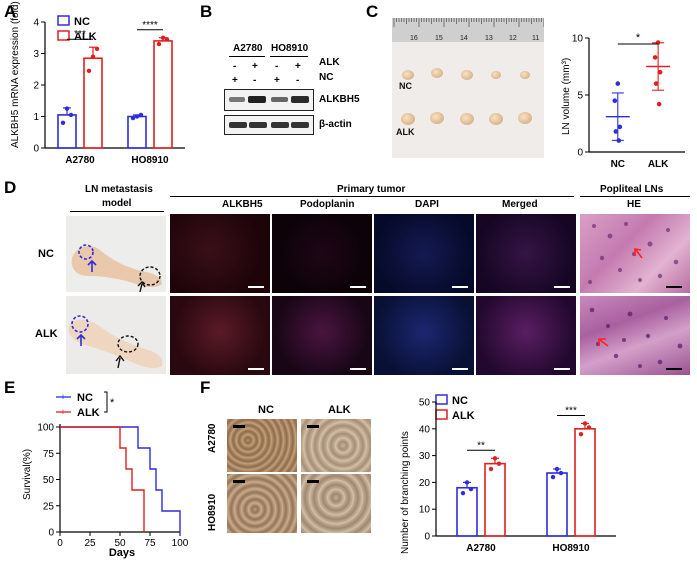 This screenshot has height=565, width=697. What do you see at coordinates (425, 483) in the screenshot?
I see `y-tick-label: 20` at bounding box center [425, 483].